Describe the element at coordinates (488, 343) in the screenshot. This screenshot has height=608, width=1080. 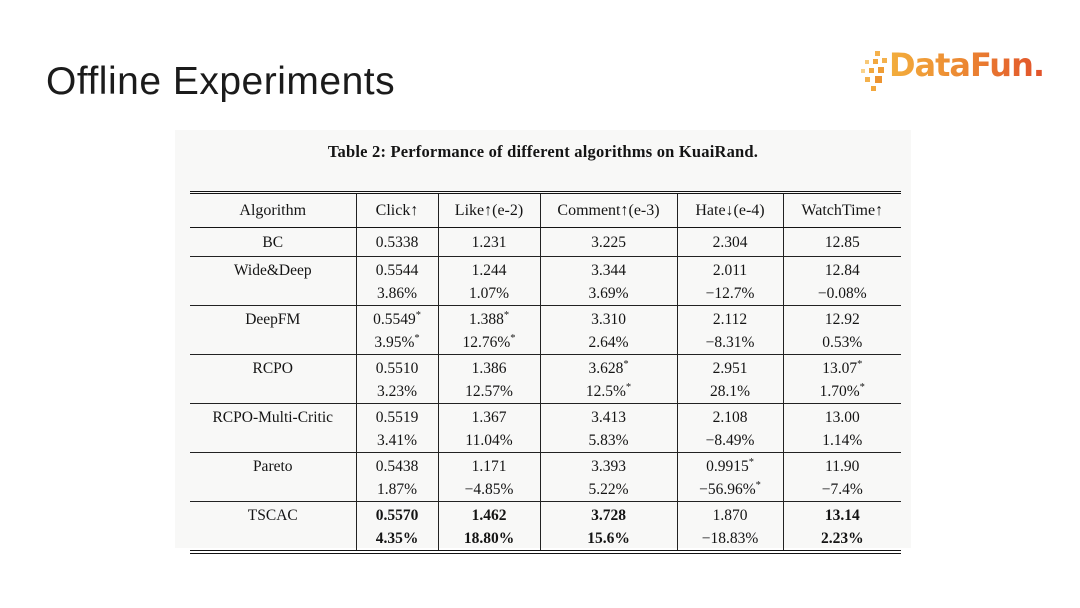
I see `value-cell: 12.76%*` at that location.